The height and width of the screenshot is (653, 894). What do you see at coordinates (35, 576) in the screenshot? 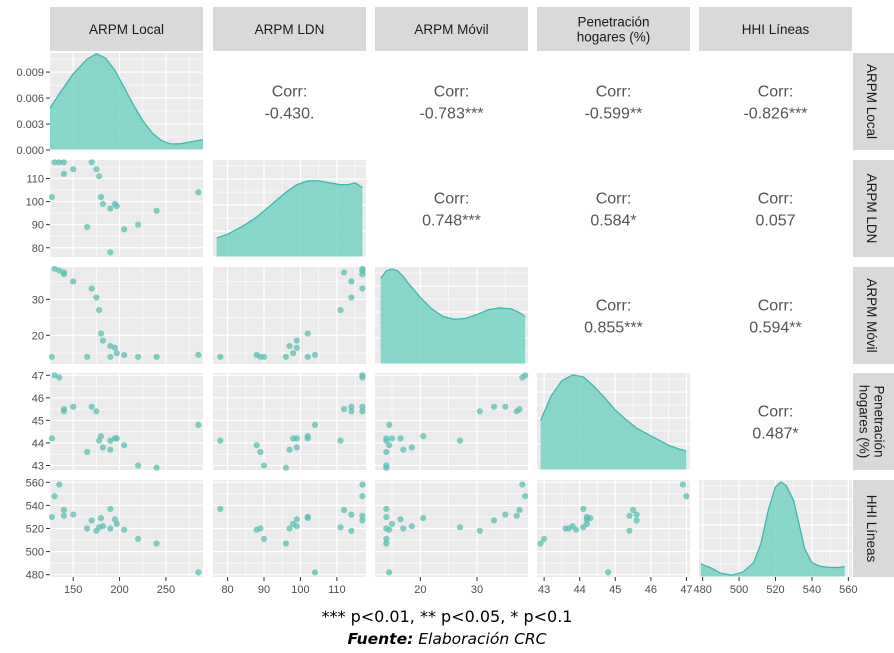
I see `y-tick-label: 480` at bounding box center [35, 576].